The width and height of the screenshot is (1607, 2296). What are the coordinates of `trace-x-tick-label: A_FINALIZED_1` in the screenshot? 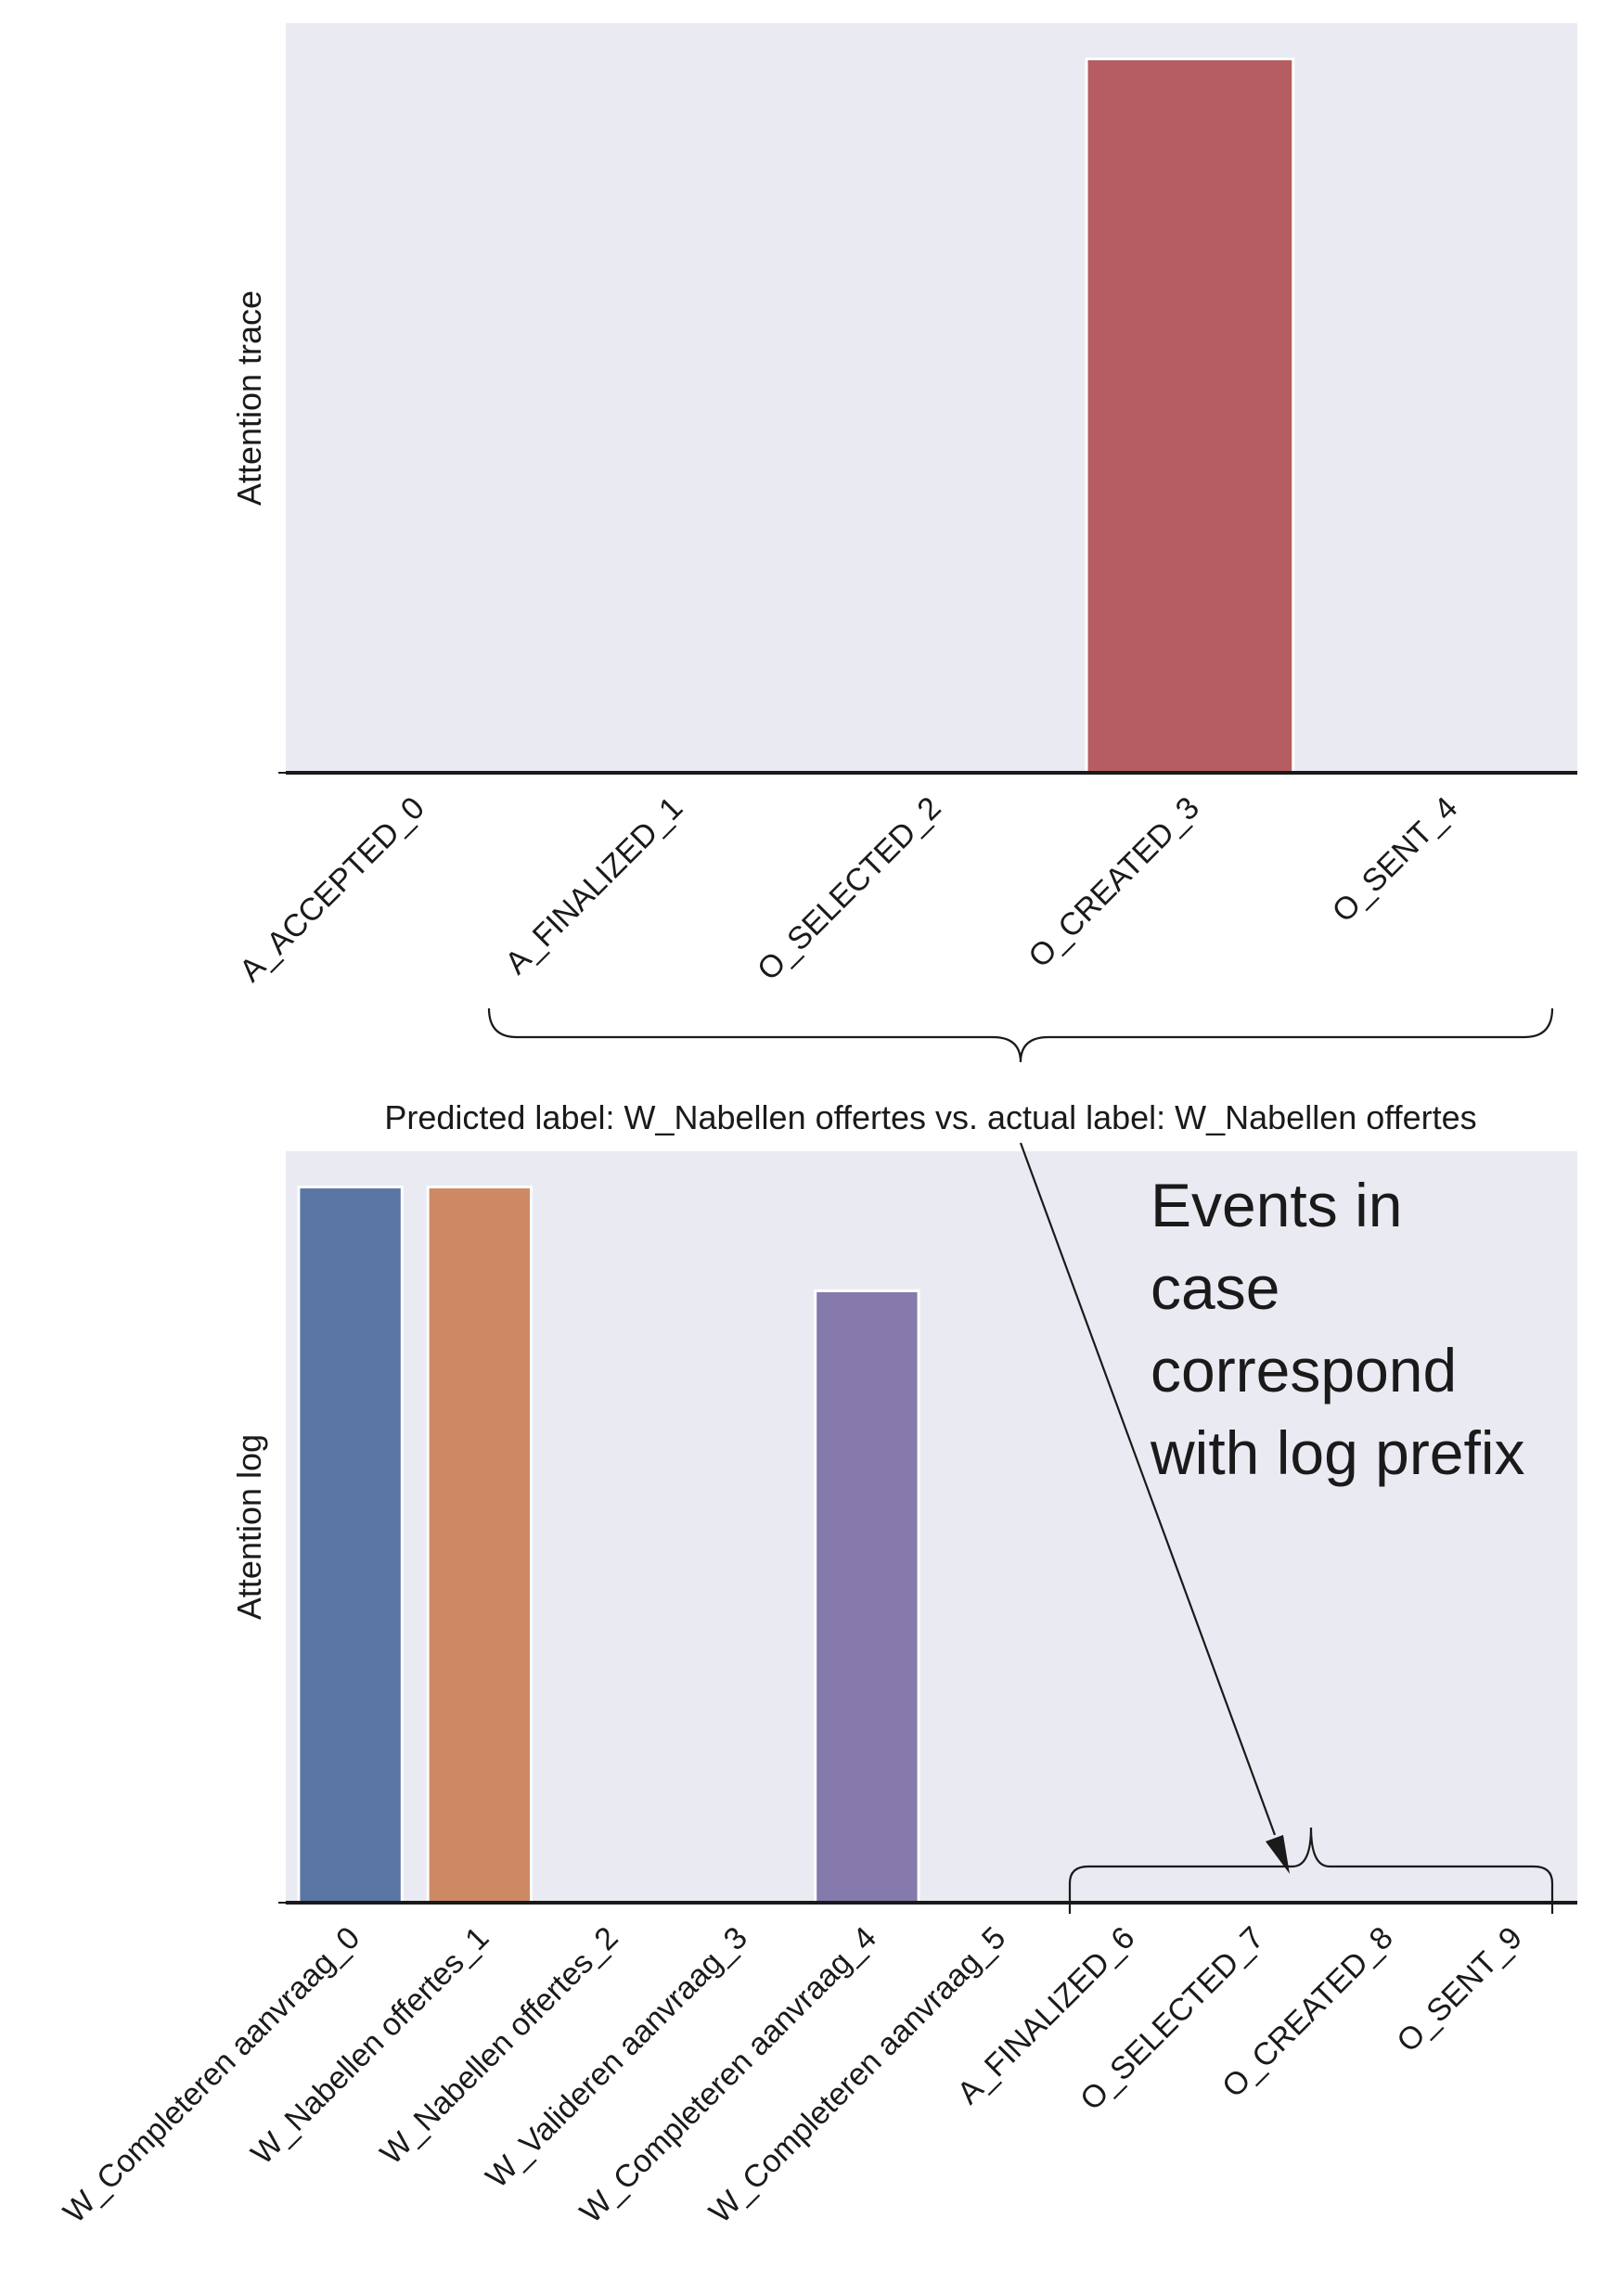 It's located at (593, 885).